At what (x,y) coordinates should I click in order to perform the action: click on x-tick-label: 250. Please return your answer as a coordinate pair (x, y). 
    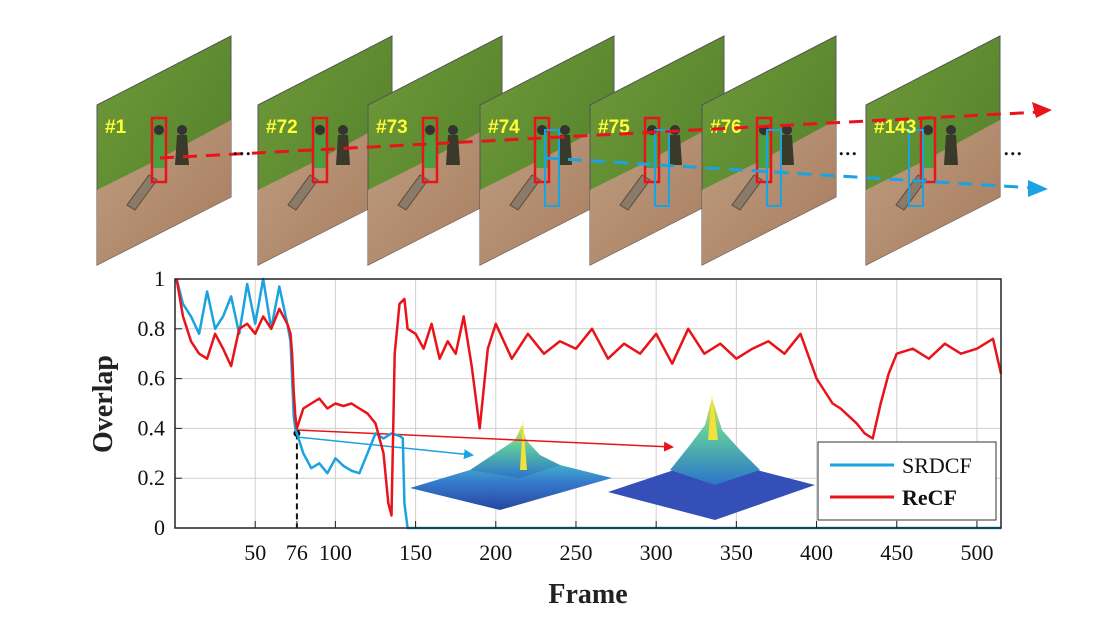
    Looking at the image, I should click on (575, 552).